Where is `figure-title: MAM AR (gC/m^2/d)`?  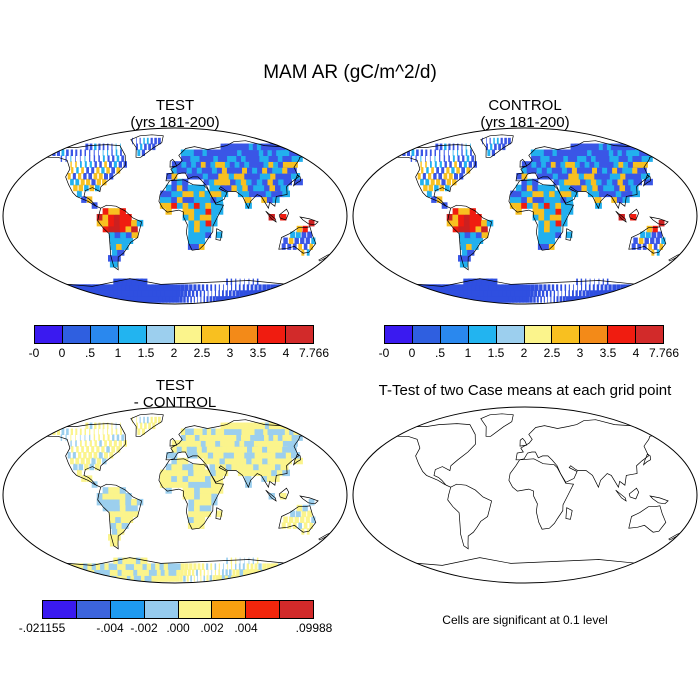 figure-title: MAM AR (gC/m^2/d) is located at coordinates (350, 72).